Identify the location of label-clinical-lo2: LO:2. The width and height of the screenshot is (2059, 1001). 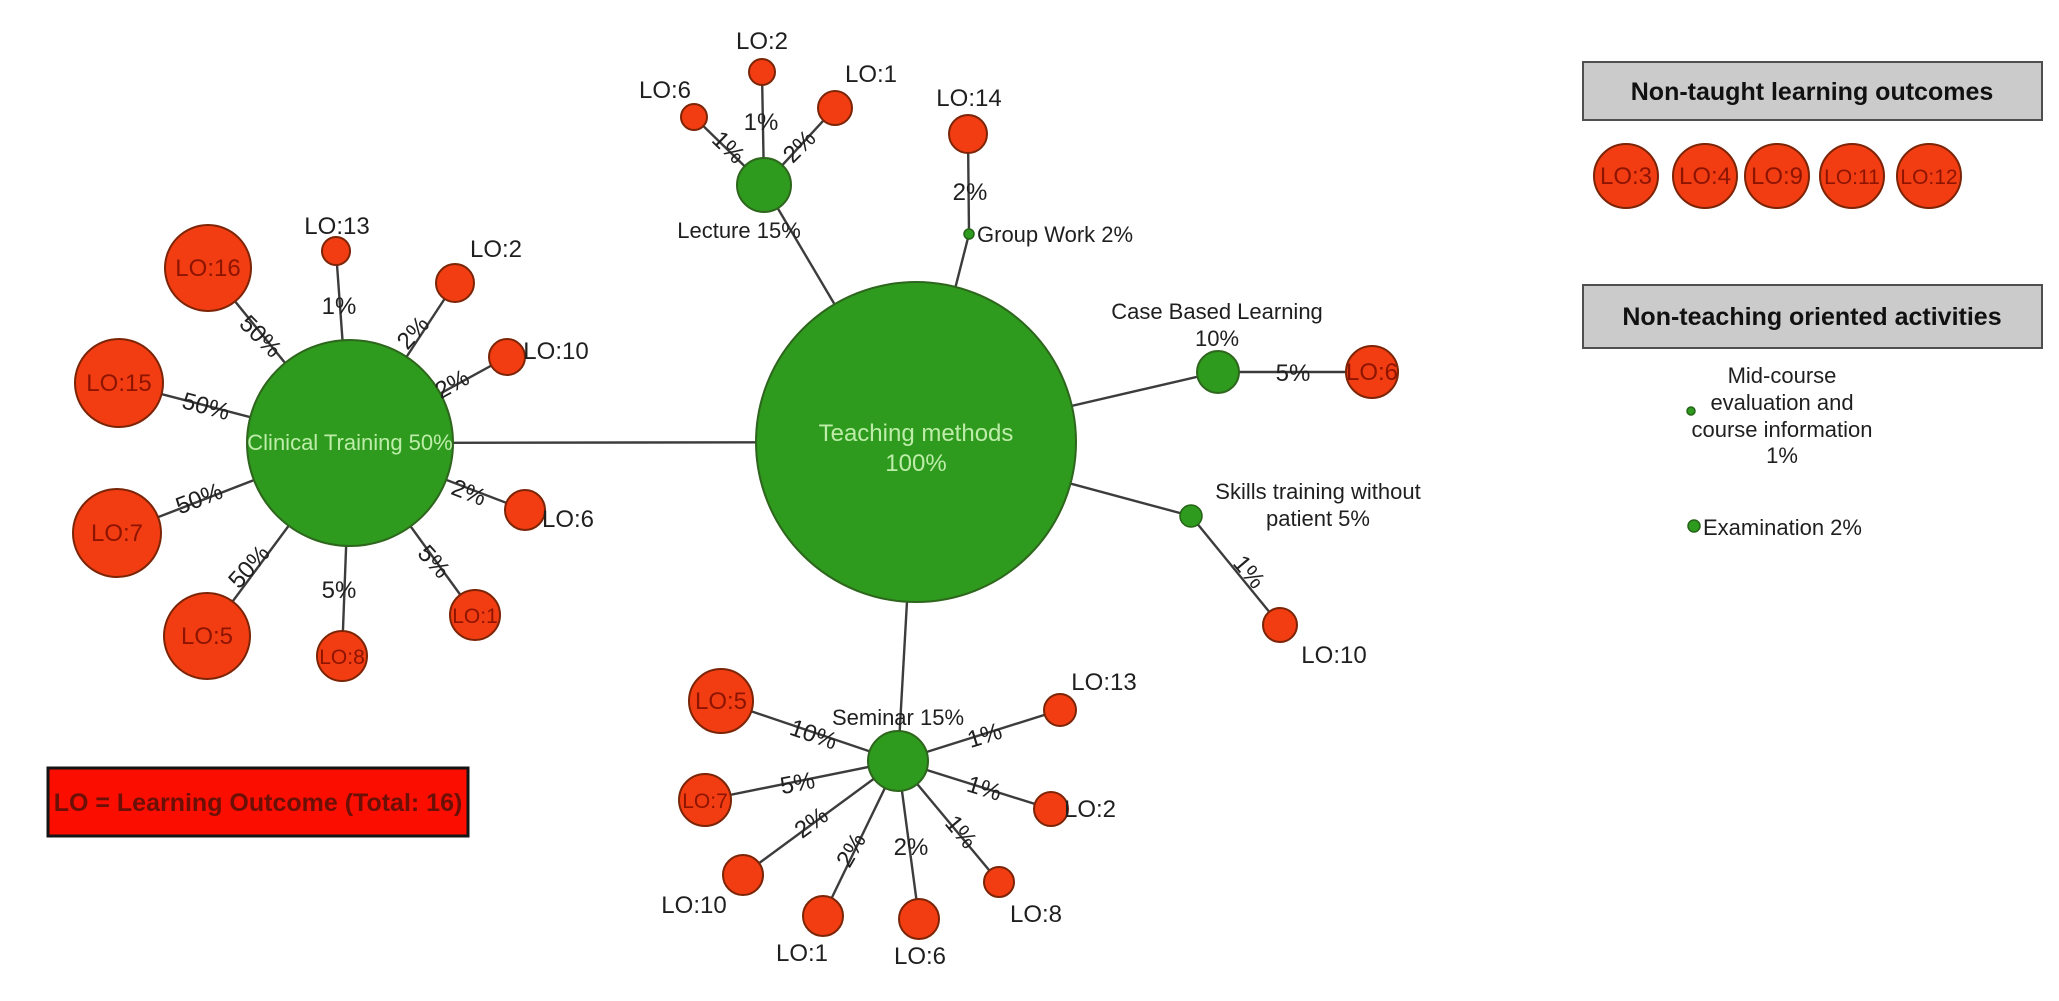
(496, 249).